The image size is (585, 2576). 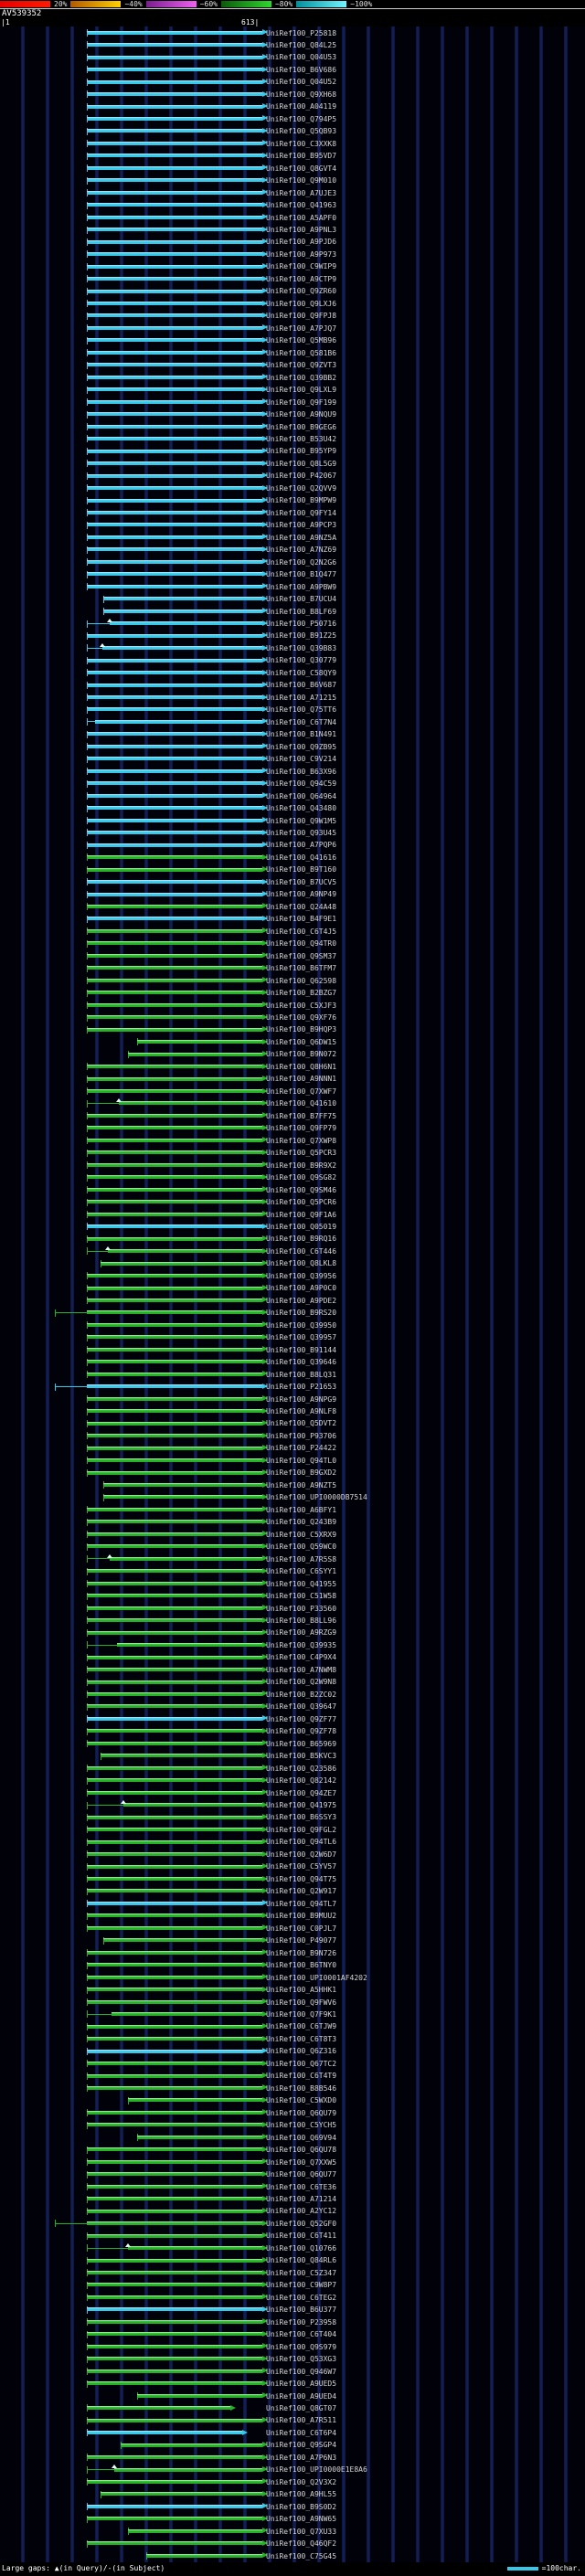 What do you see at coordinates (301, 1226) in the screenshot?
I see `hit-label: UniRef100_Q05019` at bounding box center [301, 1226].